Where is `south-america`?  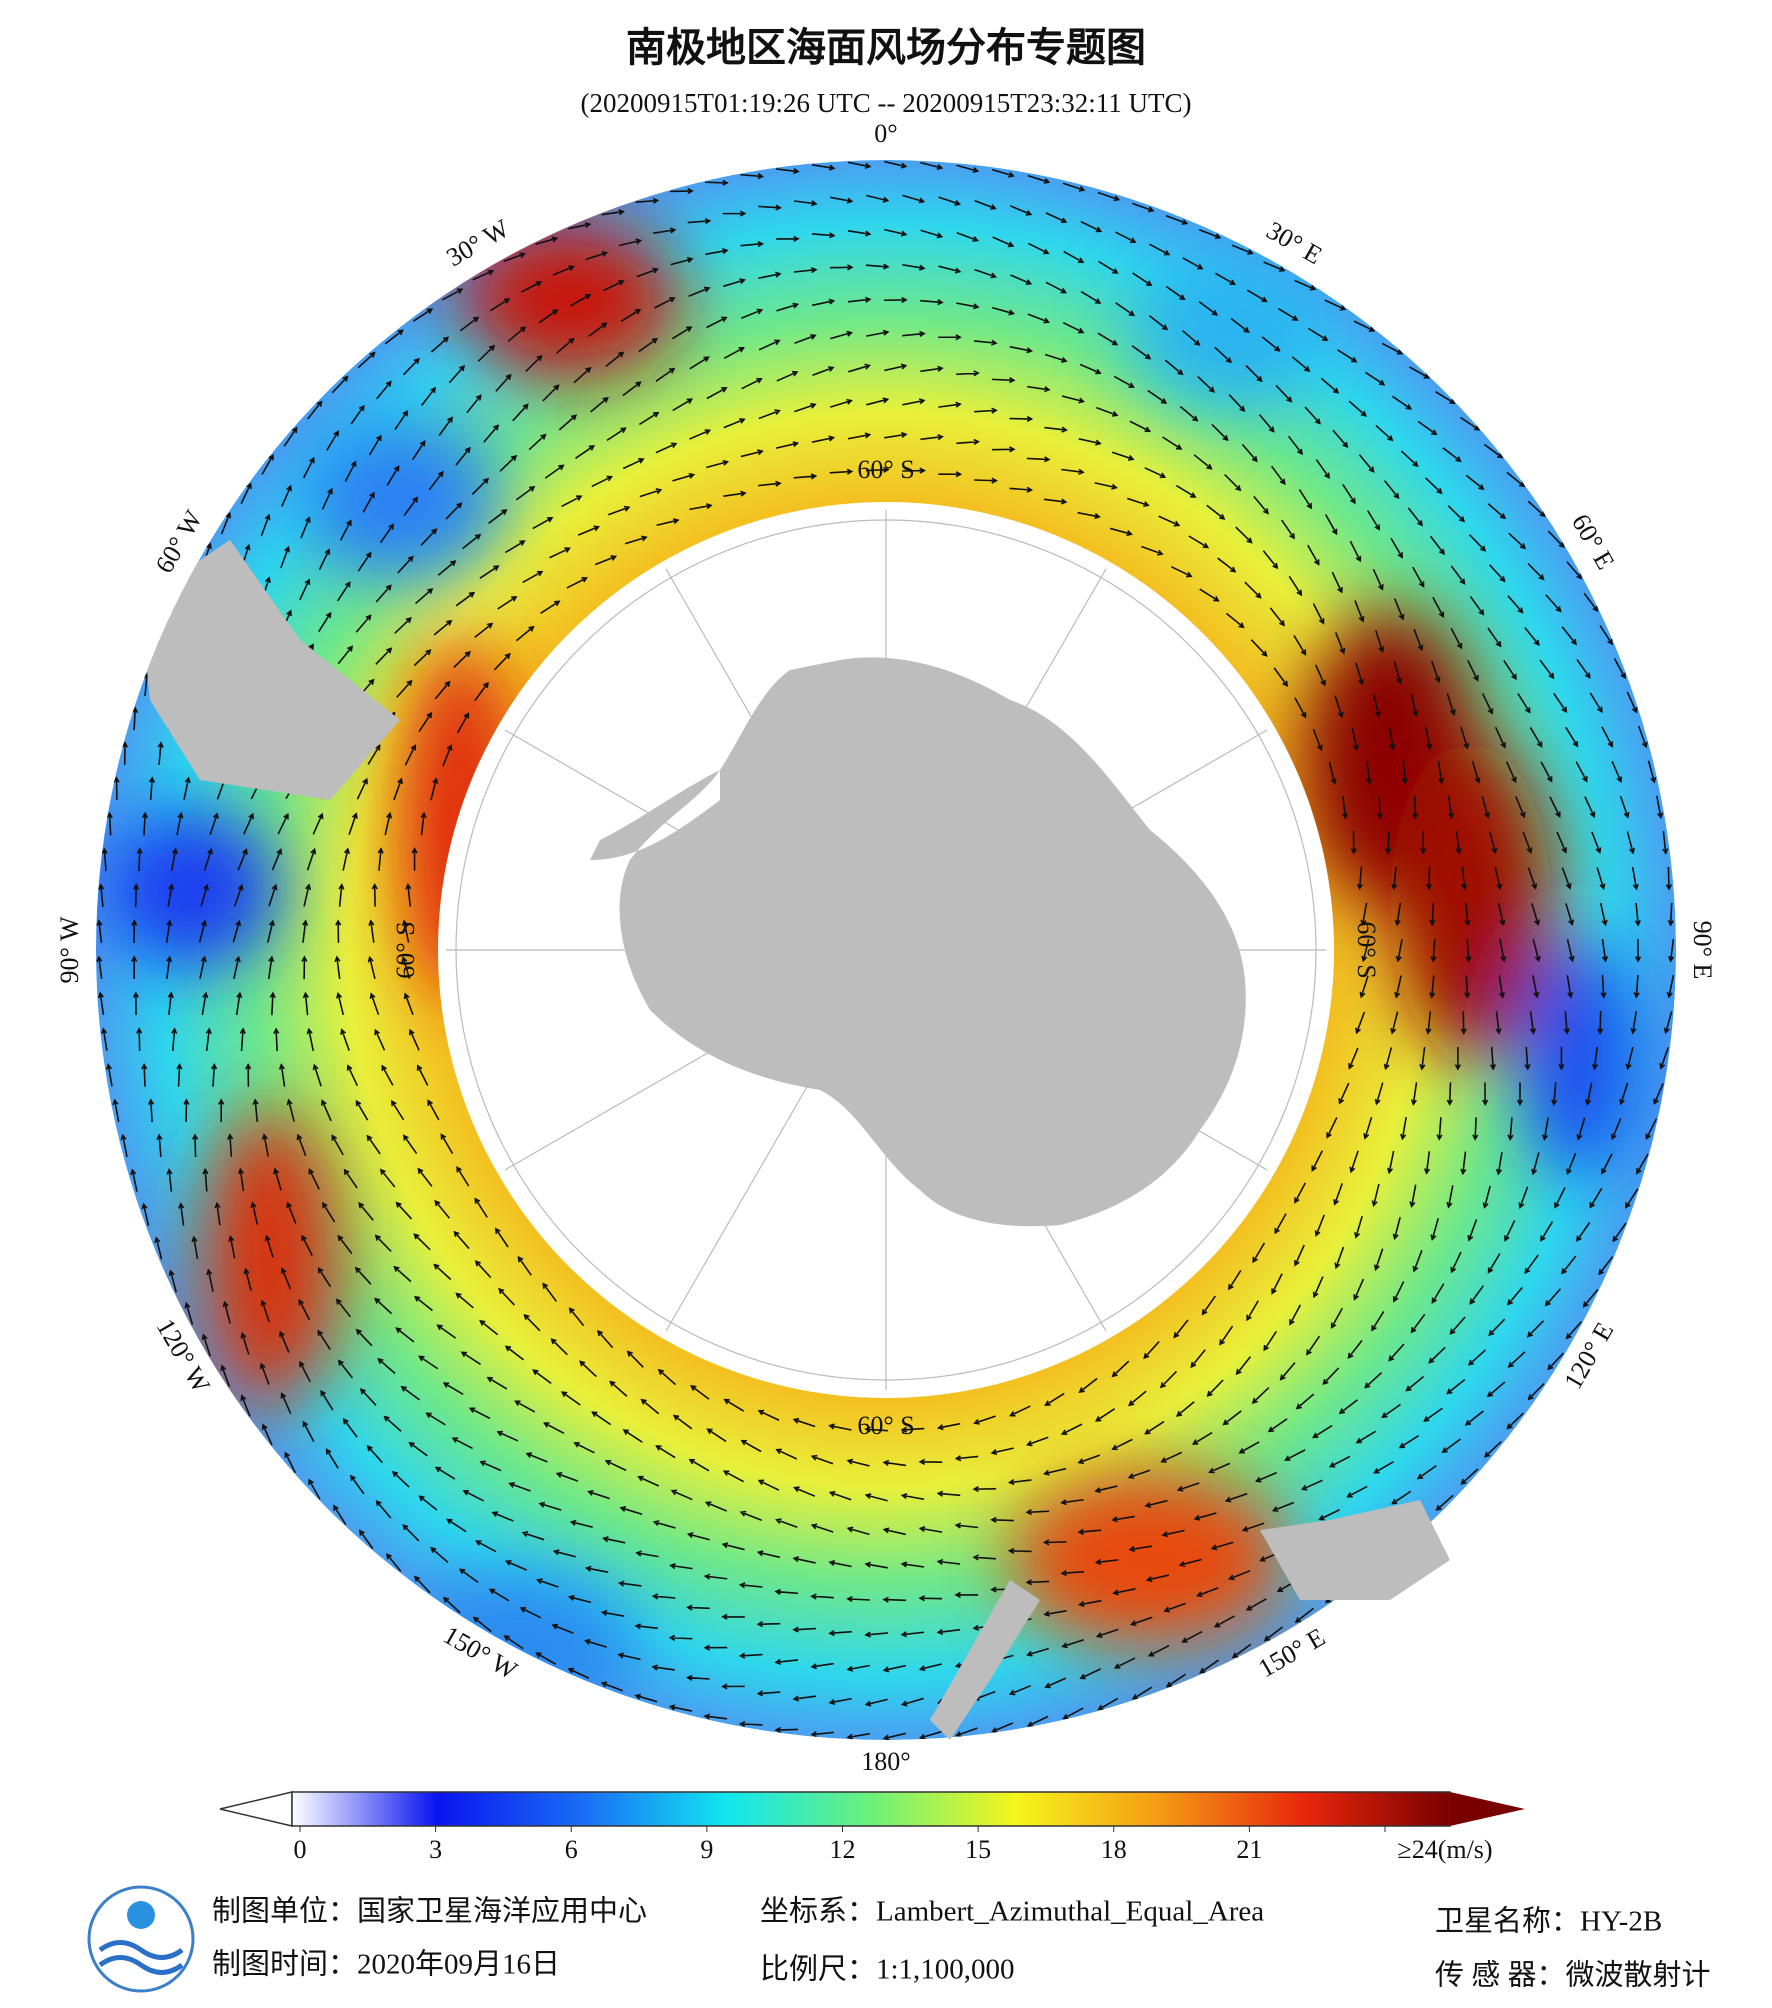
south-america is located at coordinates (270, 670).